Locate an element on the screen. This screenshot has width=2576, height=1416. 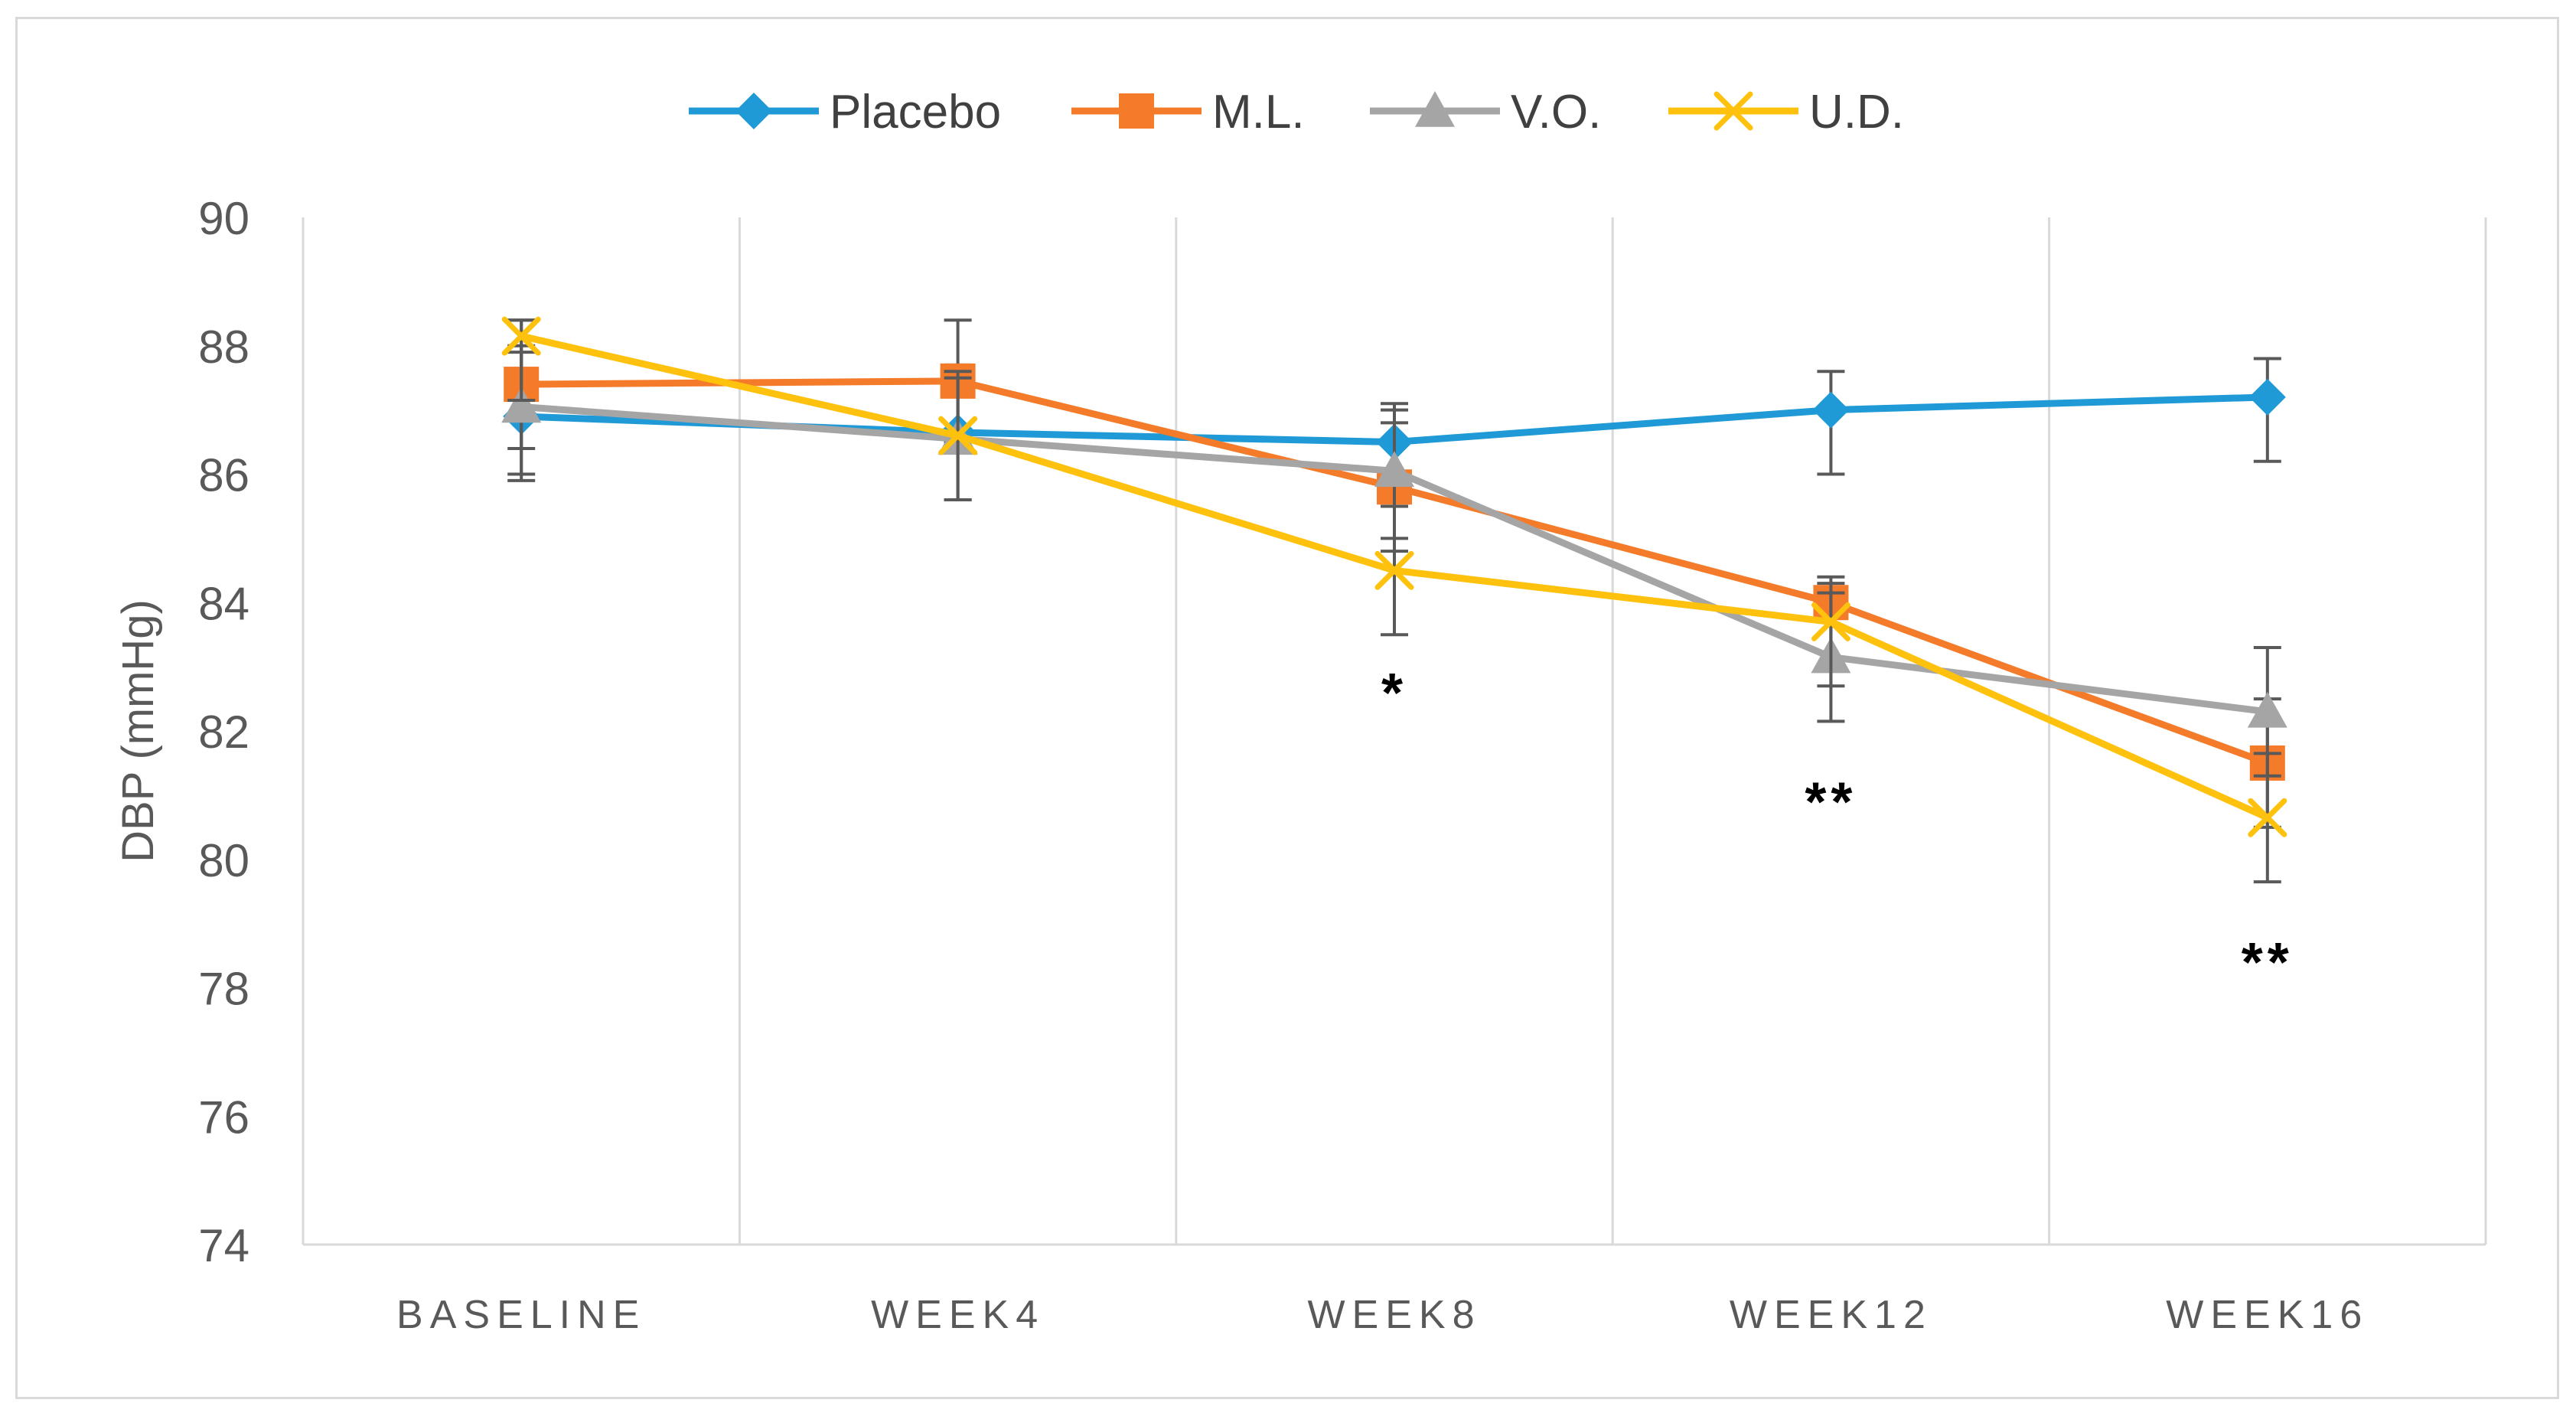
y-tick-label: 74 is located at coordinates (224, 1245).